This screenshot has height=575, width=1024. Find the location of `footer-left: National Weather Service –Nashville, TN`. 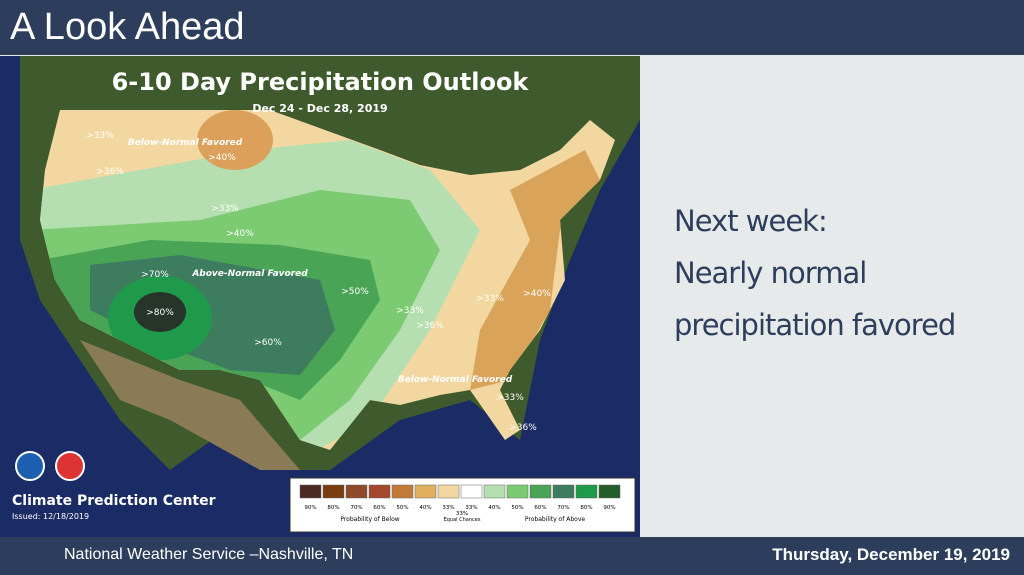

footer-left: National Weather Service –Nashville, TN is located at coordinates (209, 554).